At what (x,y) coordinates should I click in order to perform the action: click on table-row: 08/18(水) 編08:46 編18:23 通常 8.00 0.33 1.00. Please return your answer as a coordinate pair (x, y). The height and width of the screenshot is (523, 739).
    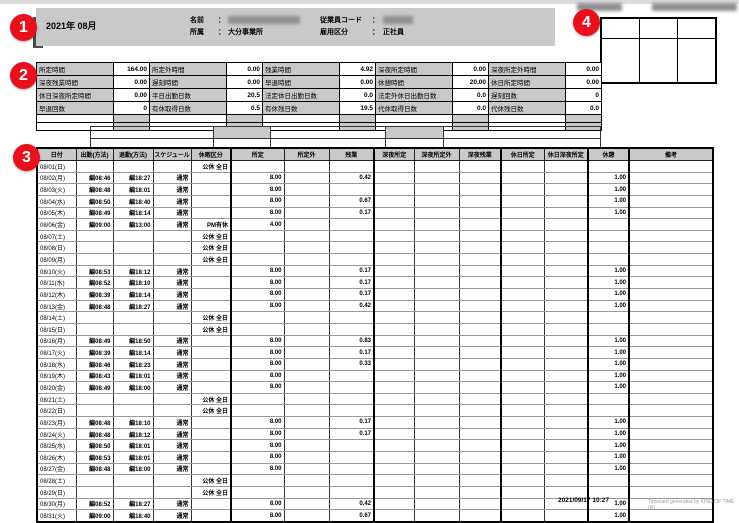
    Looking at the image, I should click on (375, 364).